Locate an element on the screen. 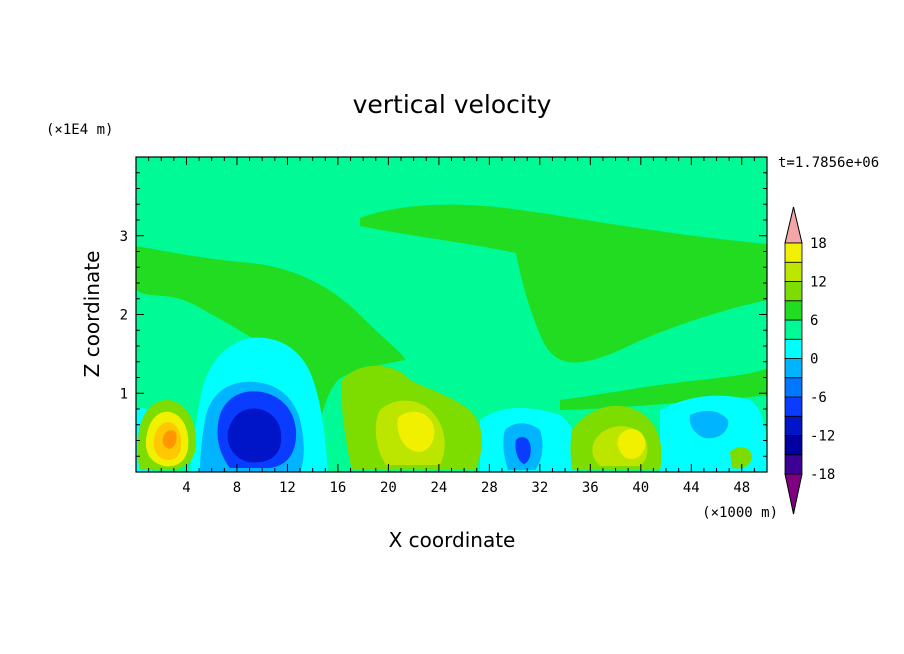  x-unit-label: (×1000 m) is located at coordinates (740, 513).